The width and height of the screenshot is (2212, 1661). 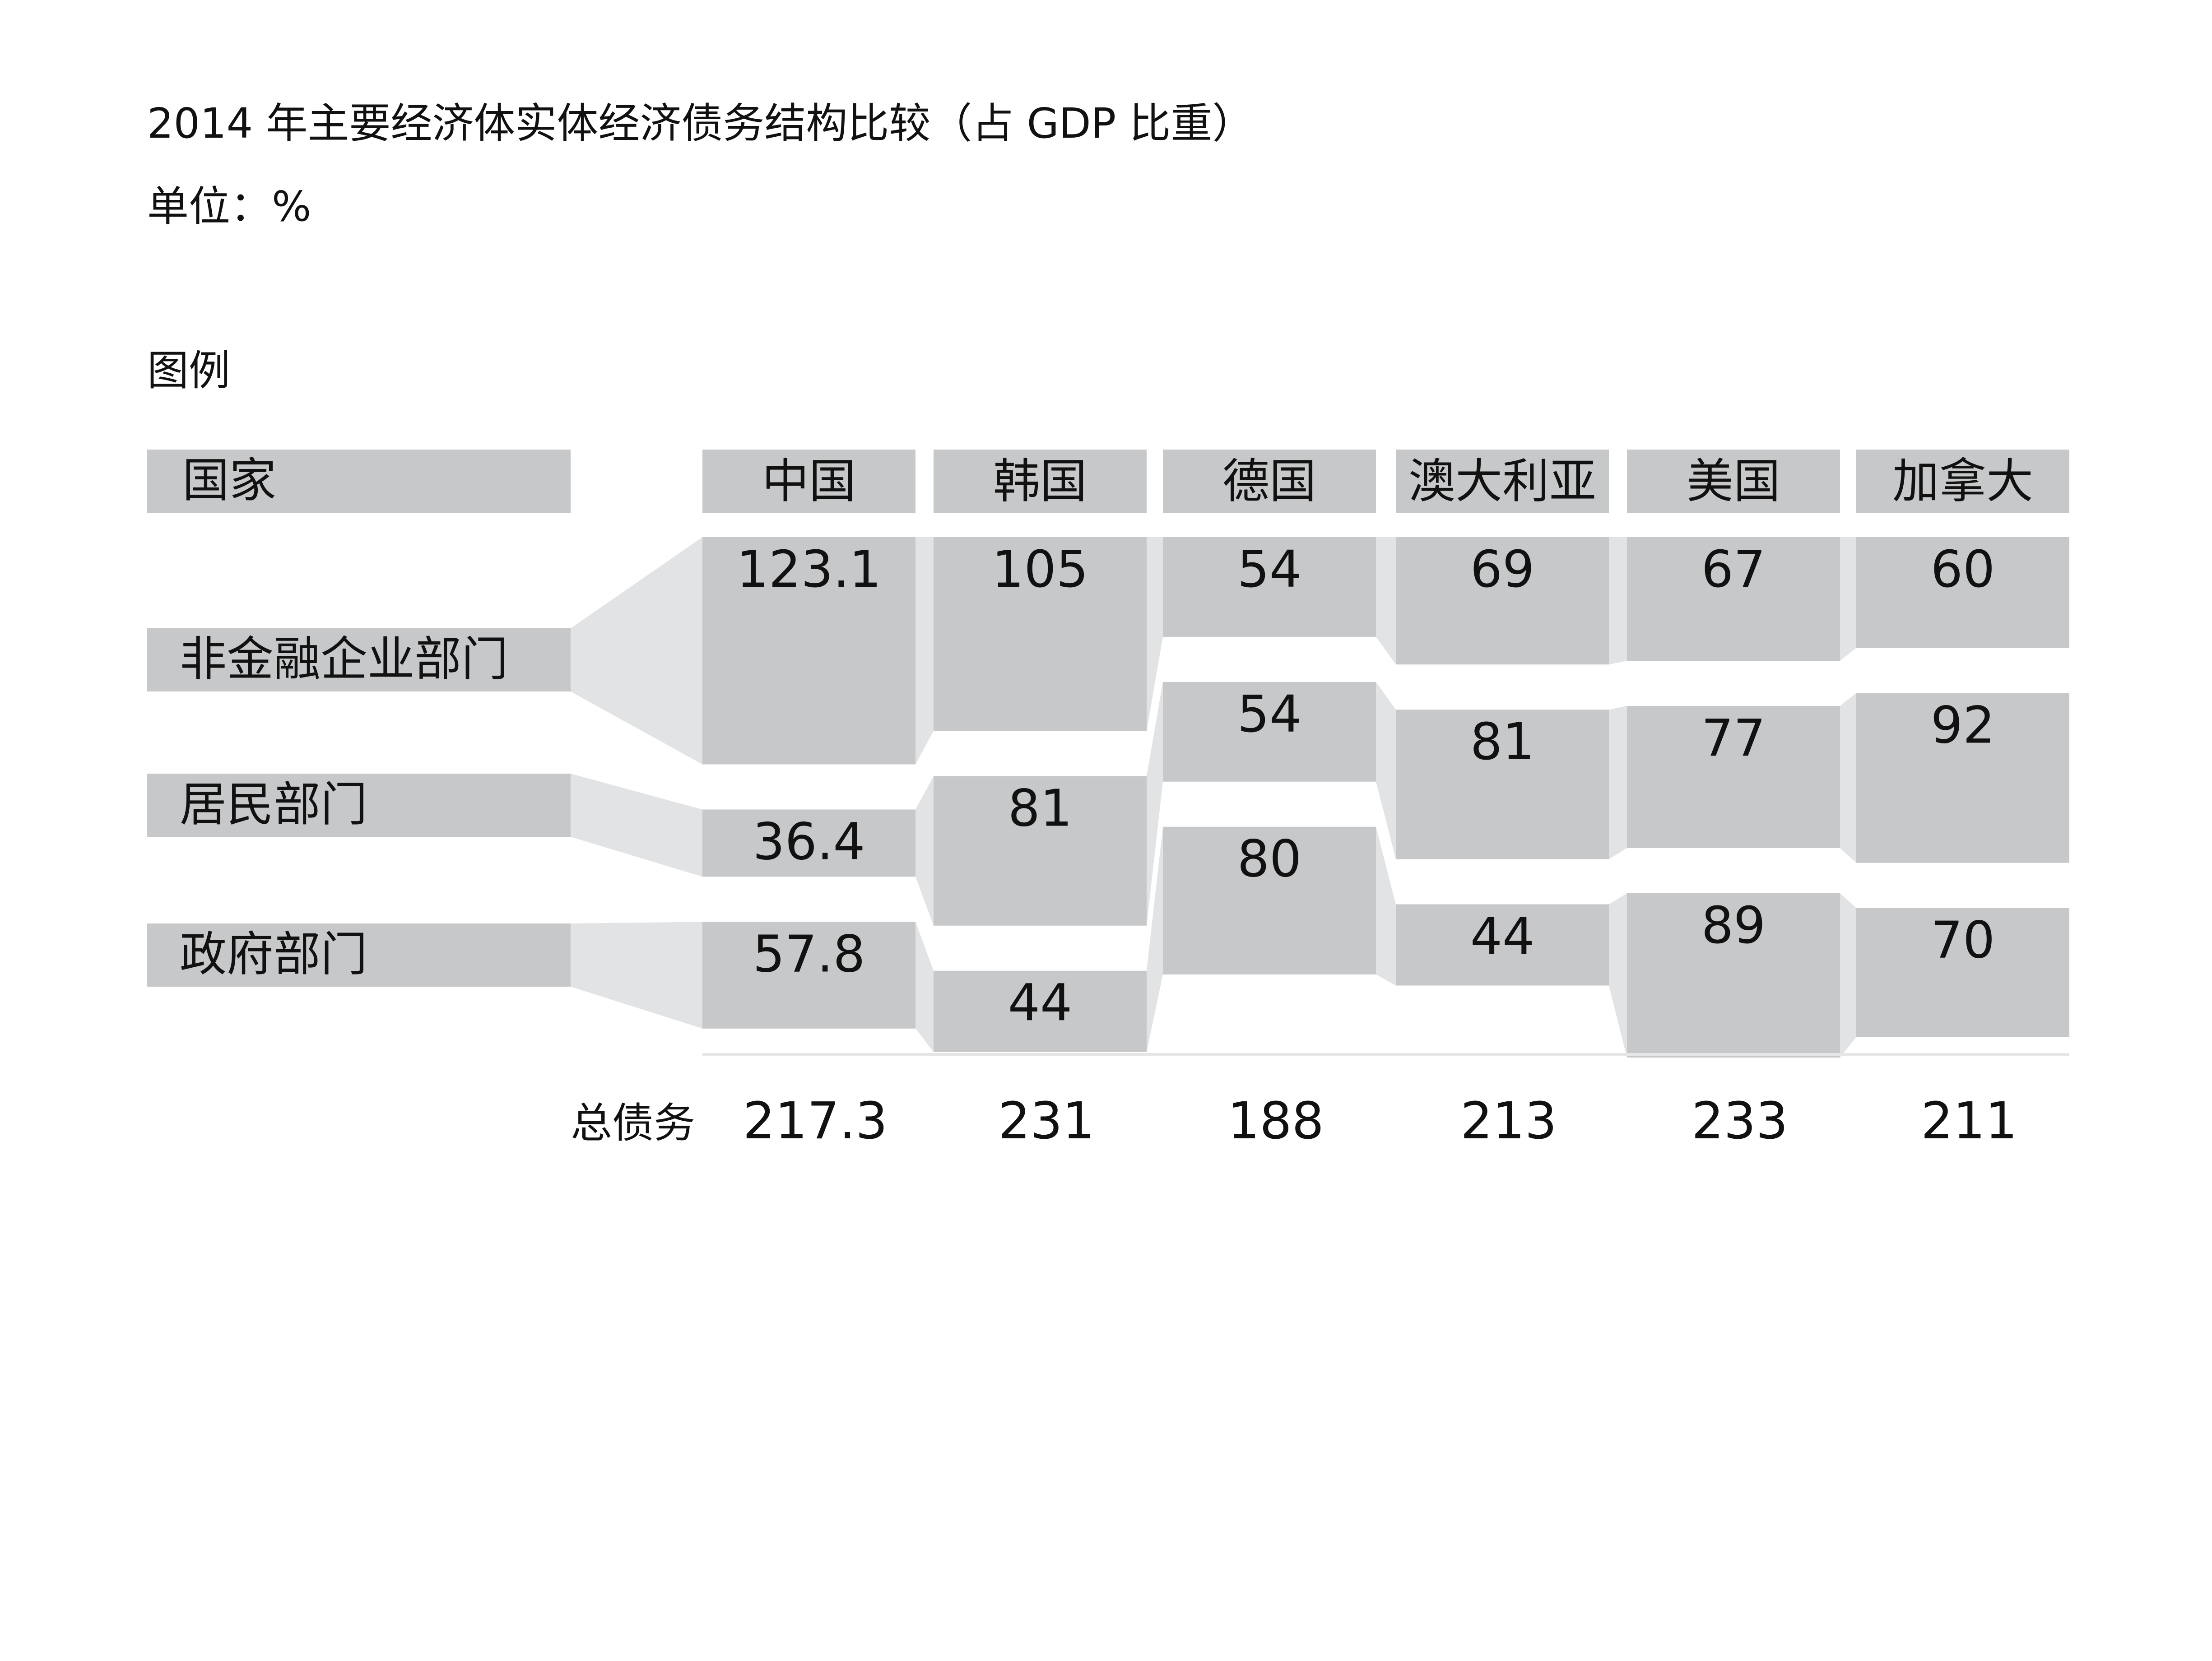 I want to click on legend-title: 图例, so click(x=189, y=371).